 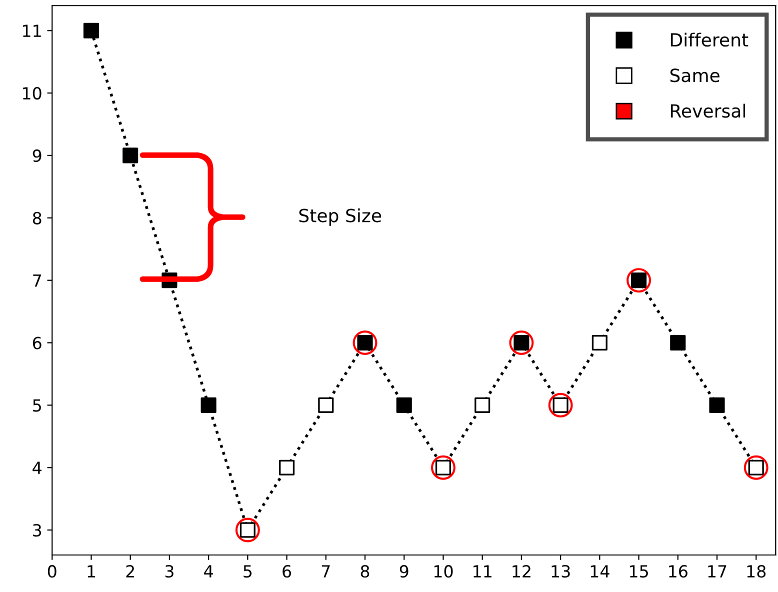 I want to click on y-tick-label: 5, so click(x=37, y=405).